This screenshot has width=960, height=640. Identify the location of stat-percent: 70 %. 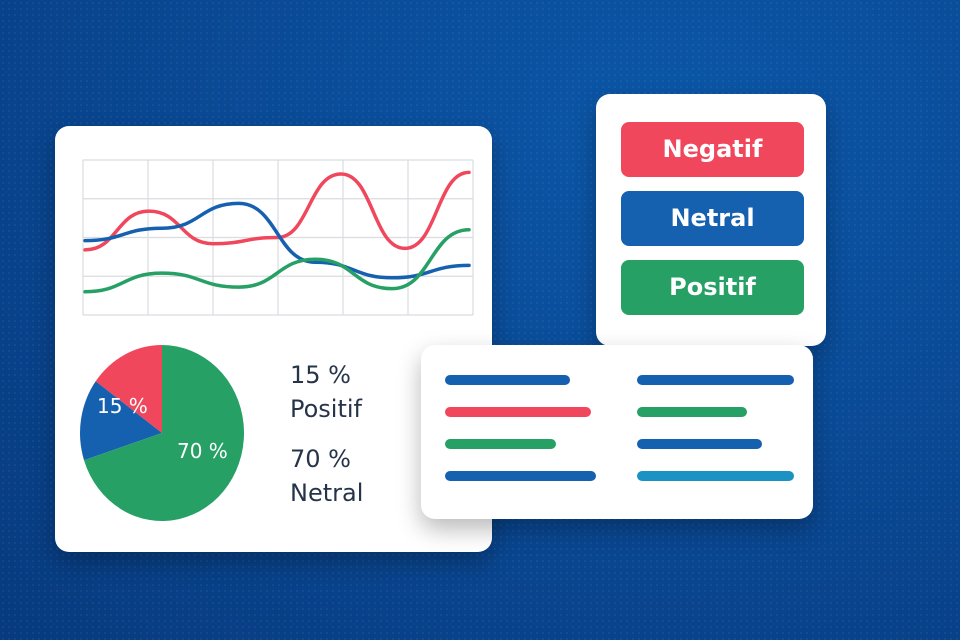
(320, 459).